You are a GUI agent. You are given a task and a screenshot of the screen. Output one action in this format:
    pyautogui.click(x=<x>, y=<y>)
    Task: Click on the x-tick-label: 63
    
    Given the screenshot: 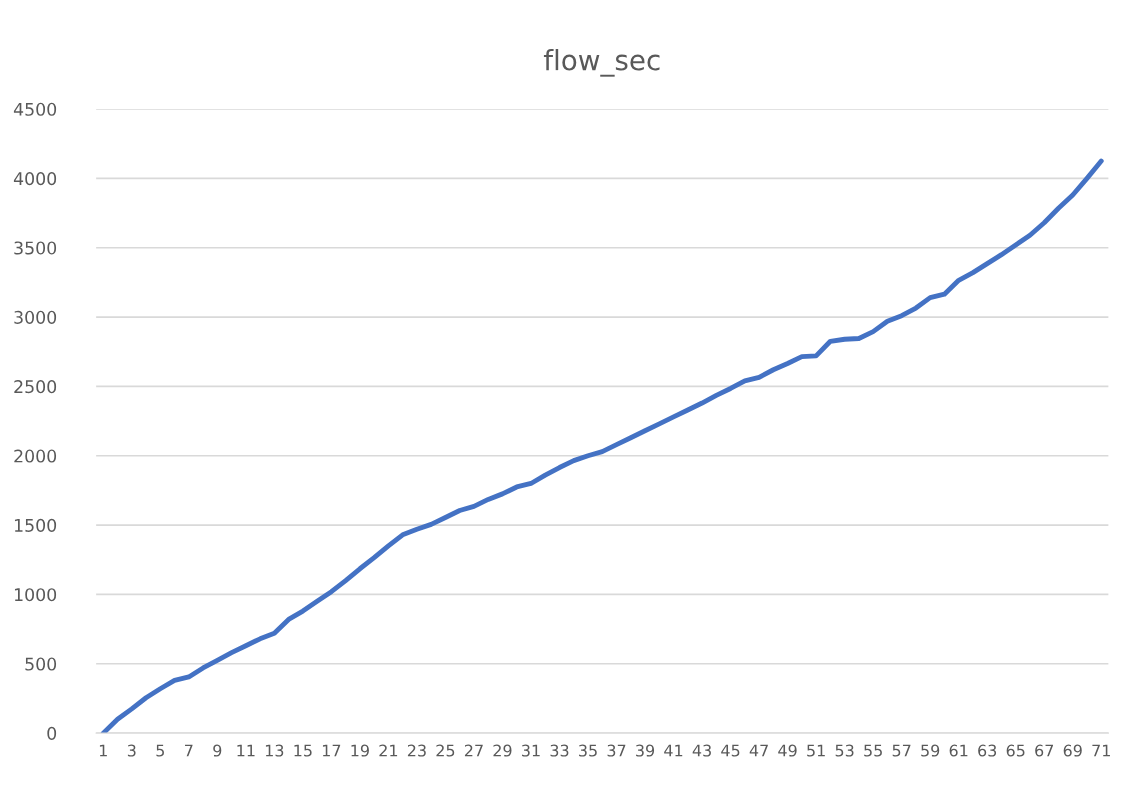 What is the action you would take?
    pyautogui.click(x=987, y=750)
    